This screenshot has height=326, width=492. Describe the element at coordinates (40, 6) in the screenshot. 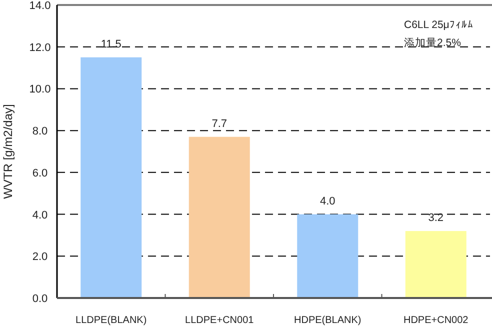

I see `y-tick-label: 14.0` at that location.